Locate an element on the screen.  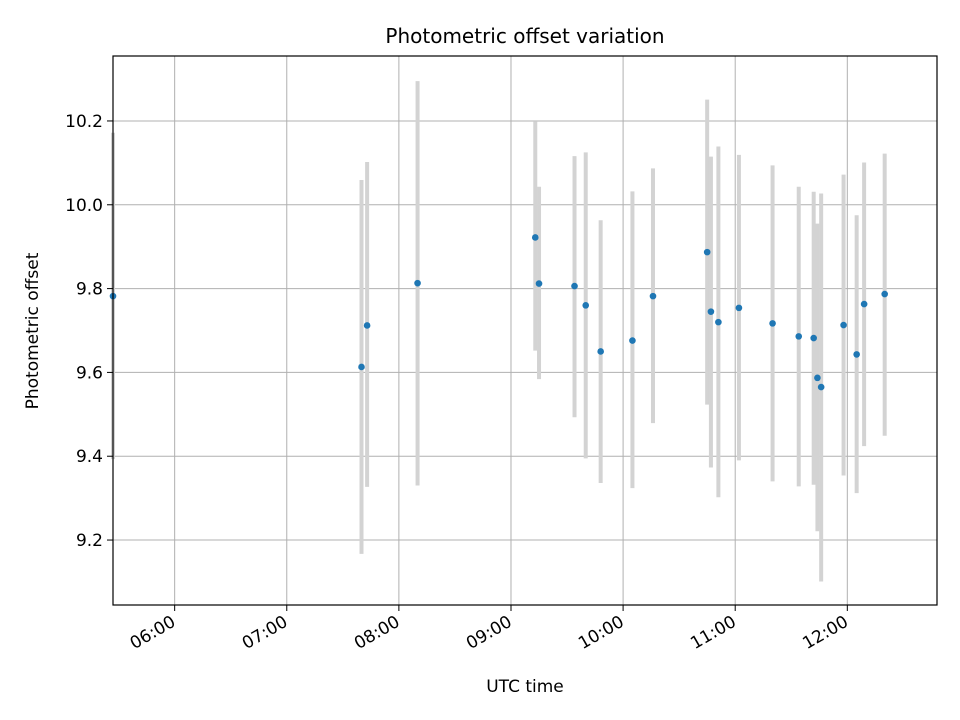
x-tick-label: 08:00 is located at coordinates (377, 633).